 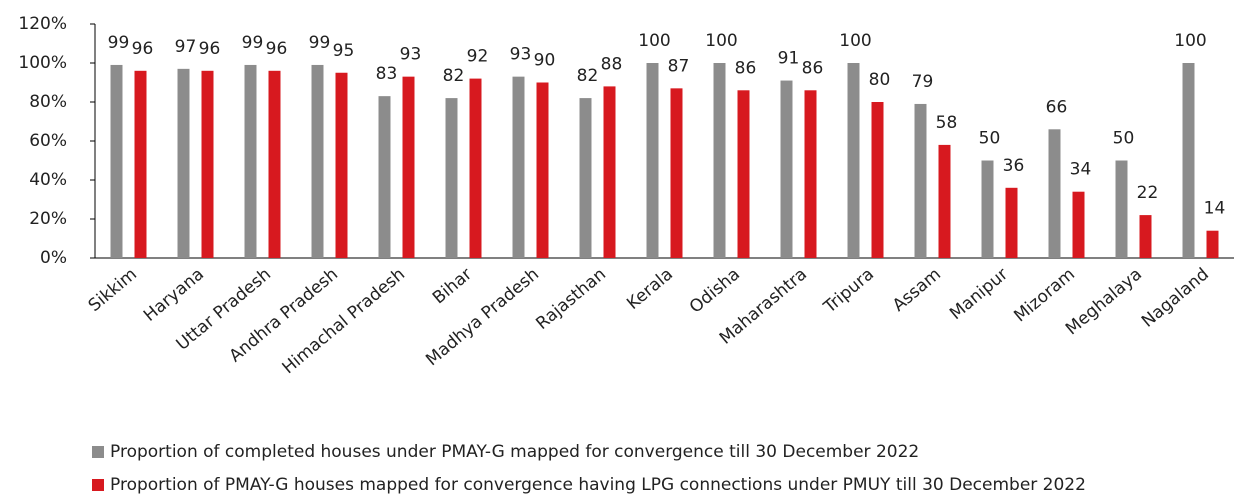 I want to click on y-tick-label: 80%, so click(x=48, y=102).